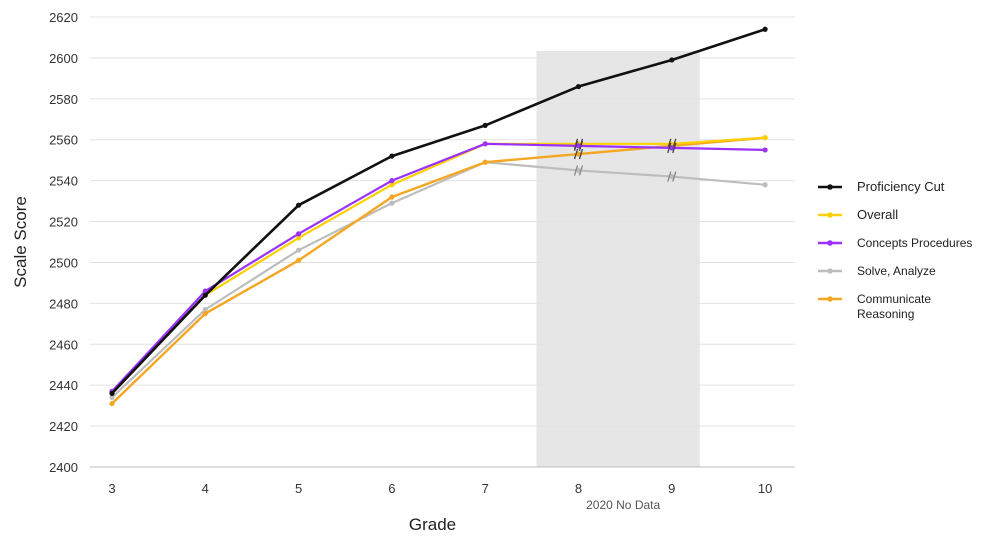  I want to click on y-tick-label: 2420, so click(63, 426).